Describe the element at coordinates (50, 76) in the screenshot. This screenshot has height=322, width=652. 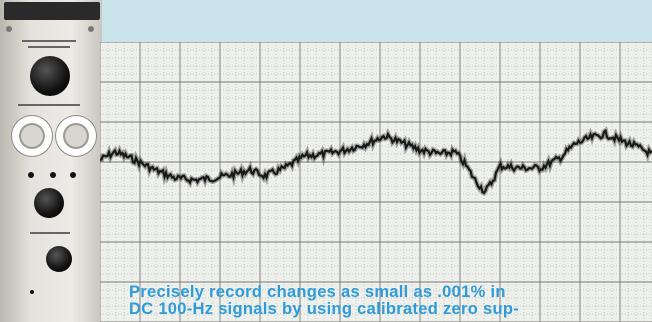
I see `range-knob` at that location.